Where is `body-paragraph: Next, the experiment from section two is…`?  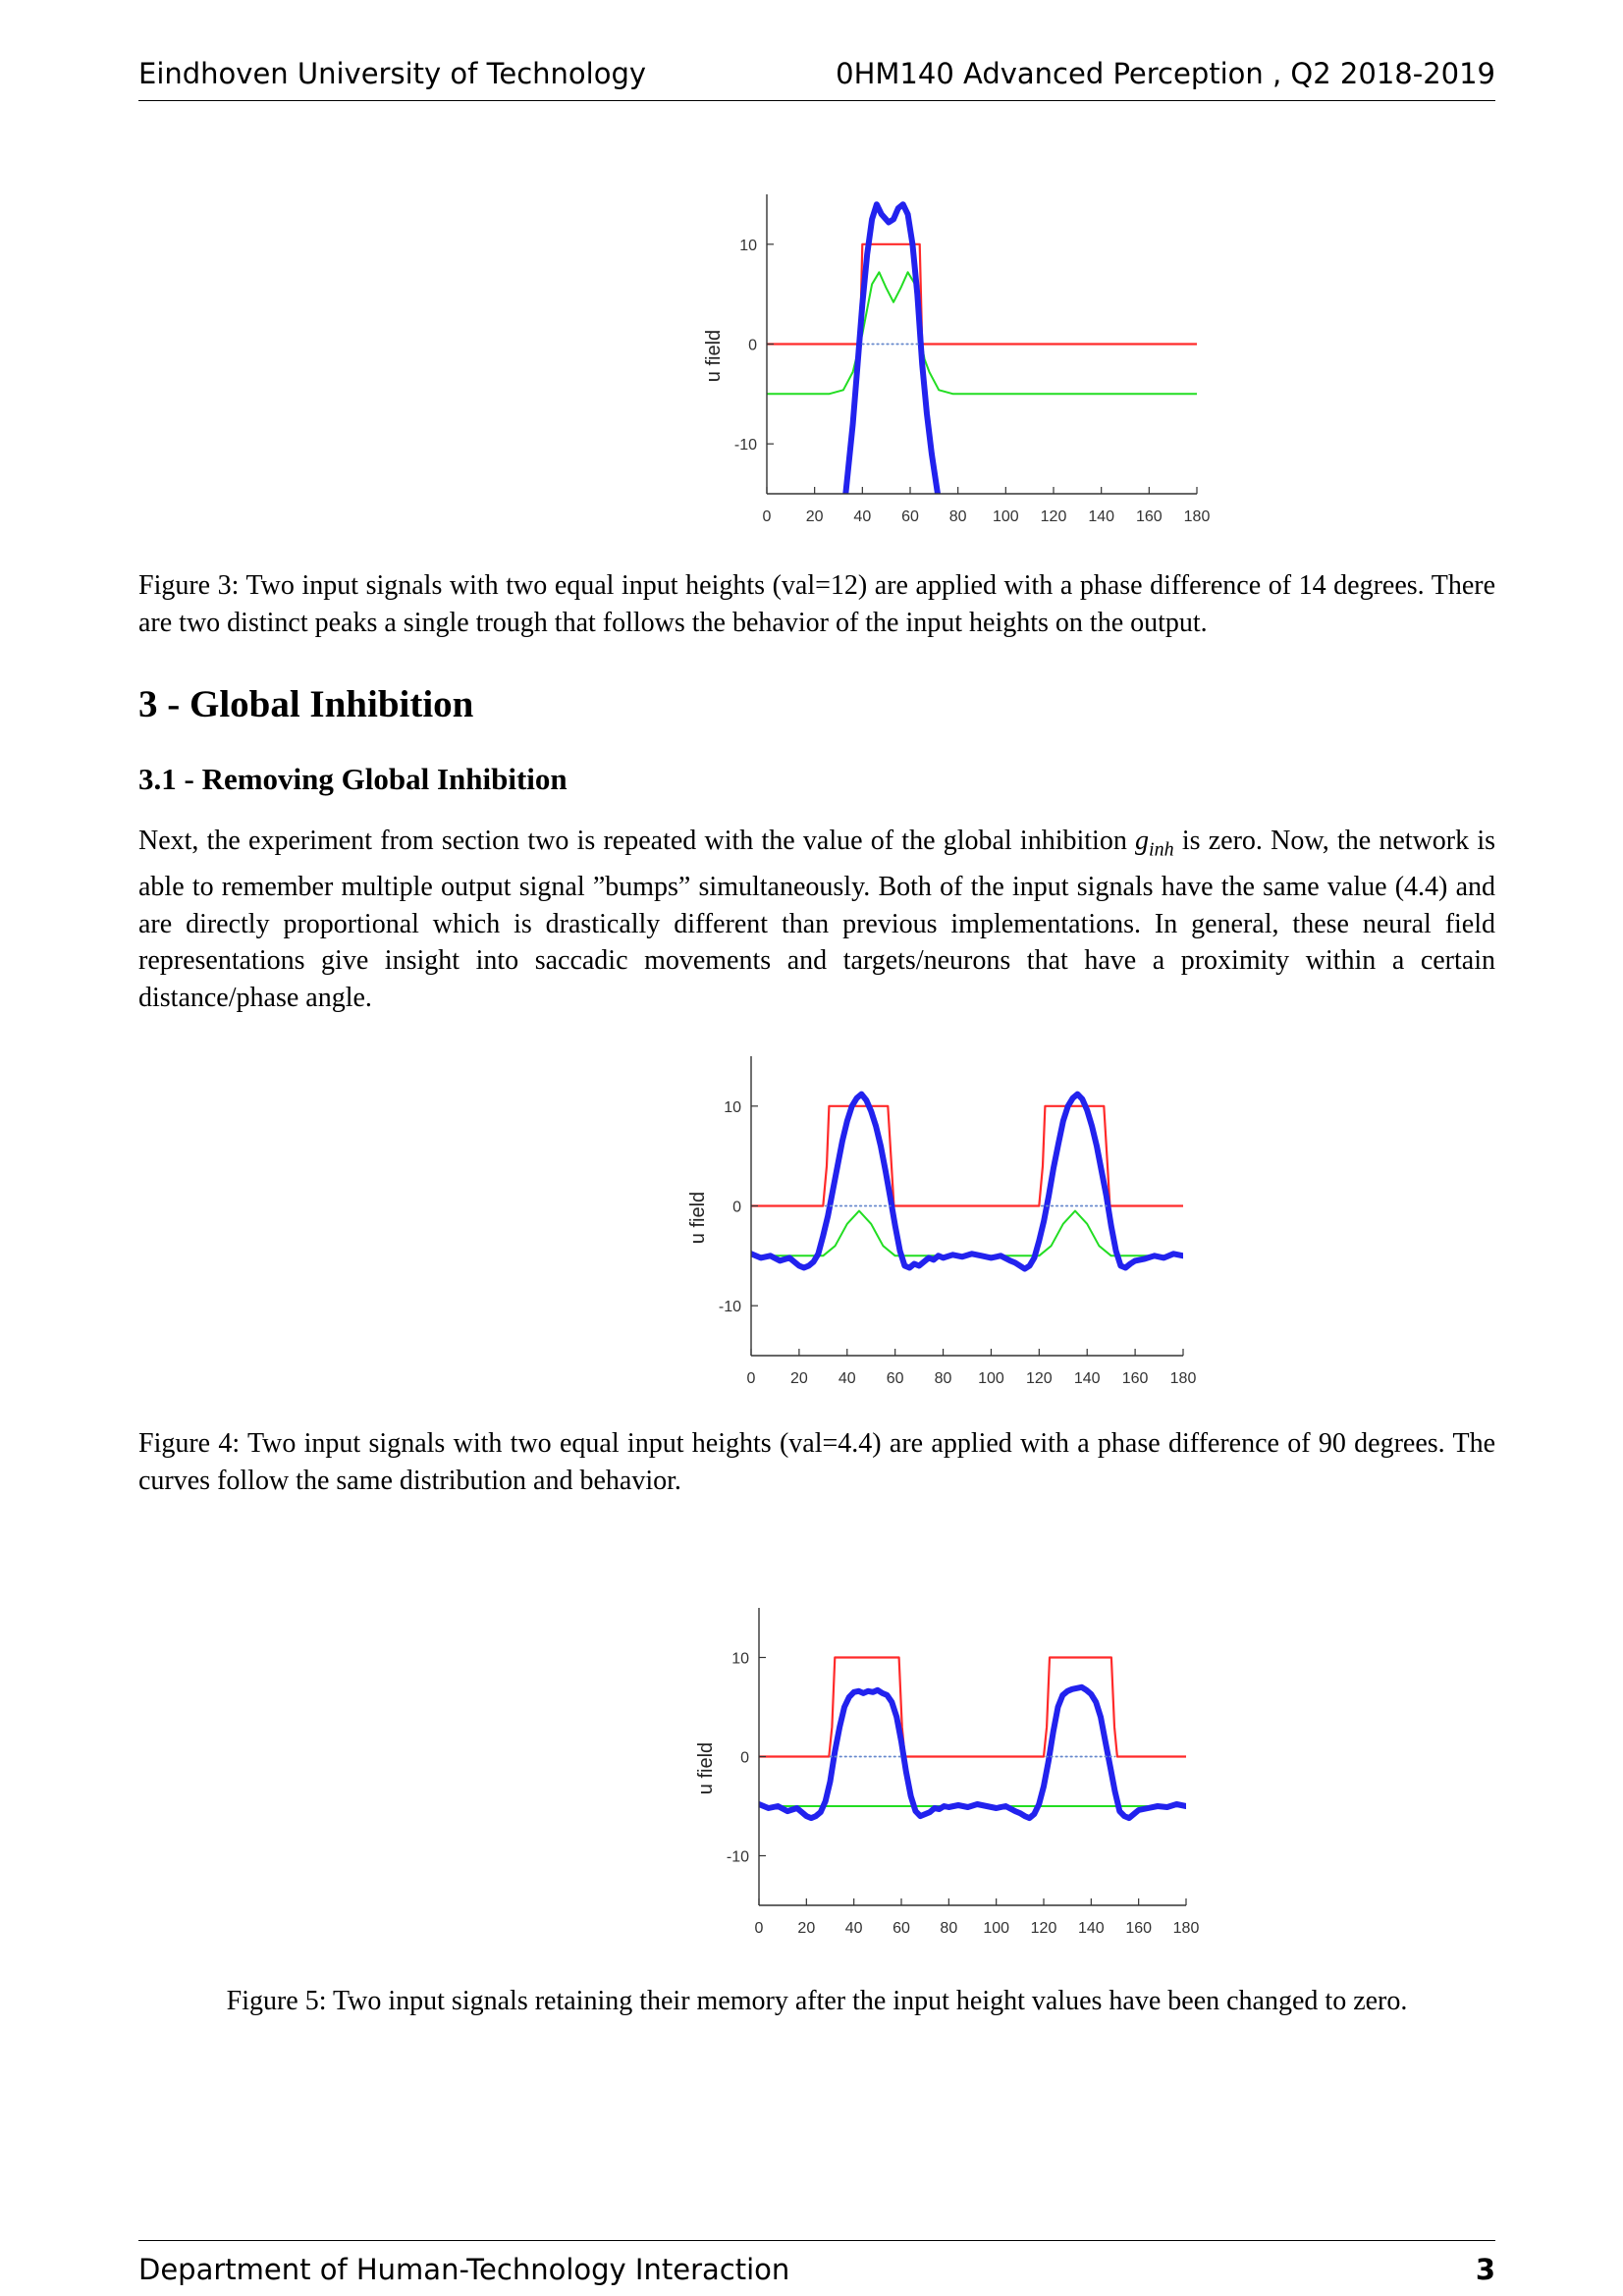
body-paragraph: Next, the experiment from section two is… is located at coordinates (816, 919).